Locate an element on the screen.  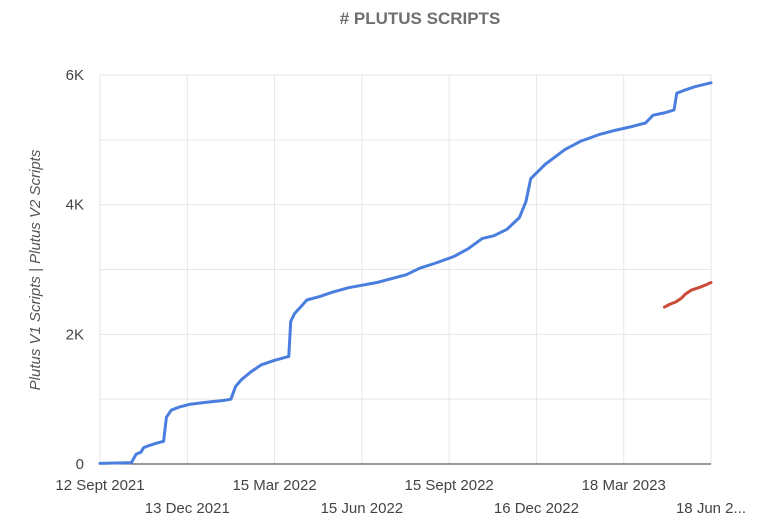
y-axis-label: Plutus V1 Scripts | Plutus V2 Scripts is located at coordinates (35, 269).